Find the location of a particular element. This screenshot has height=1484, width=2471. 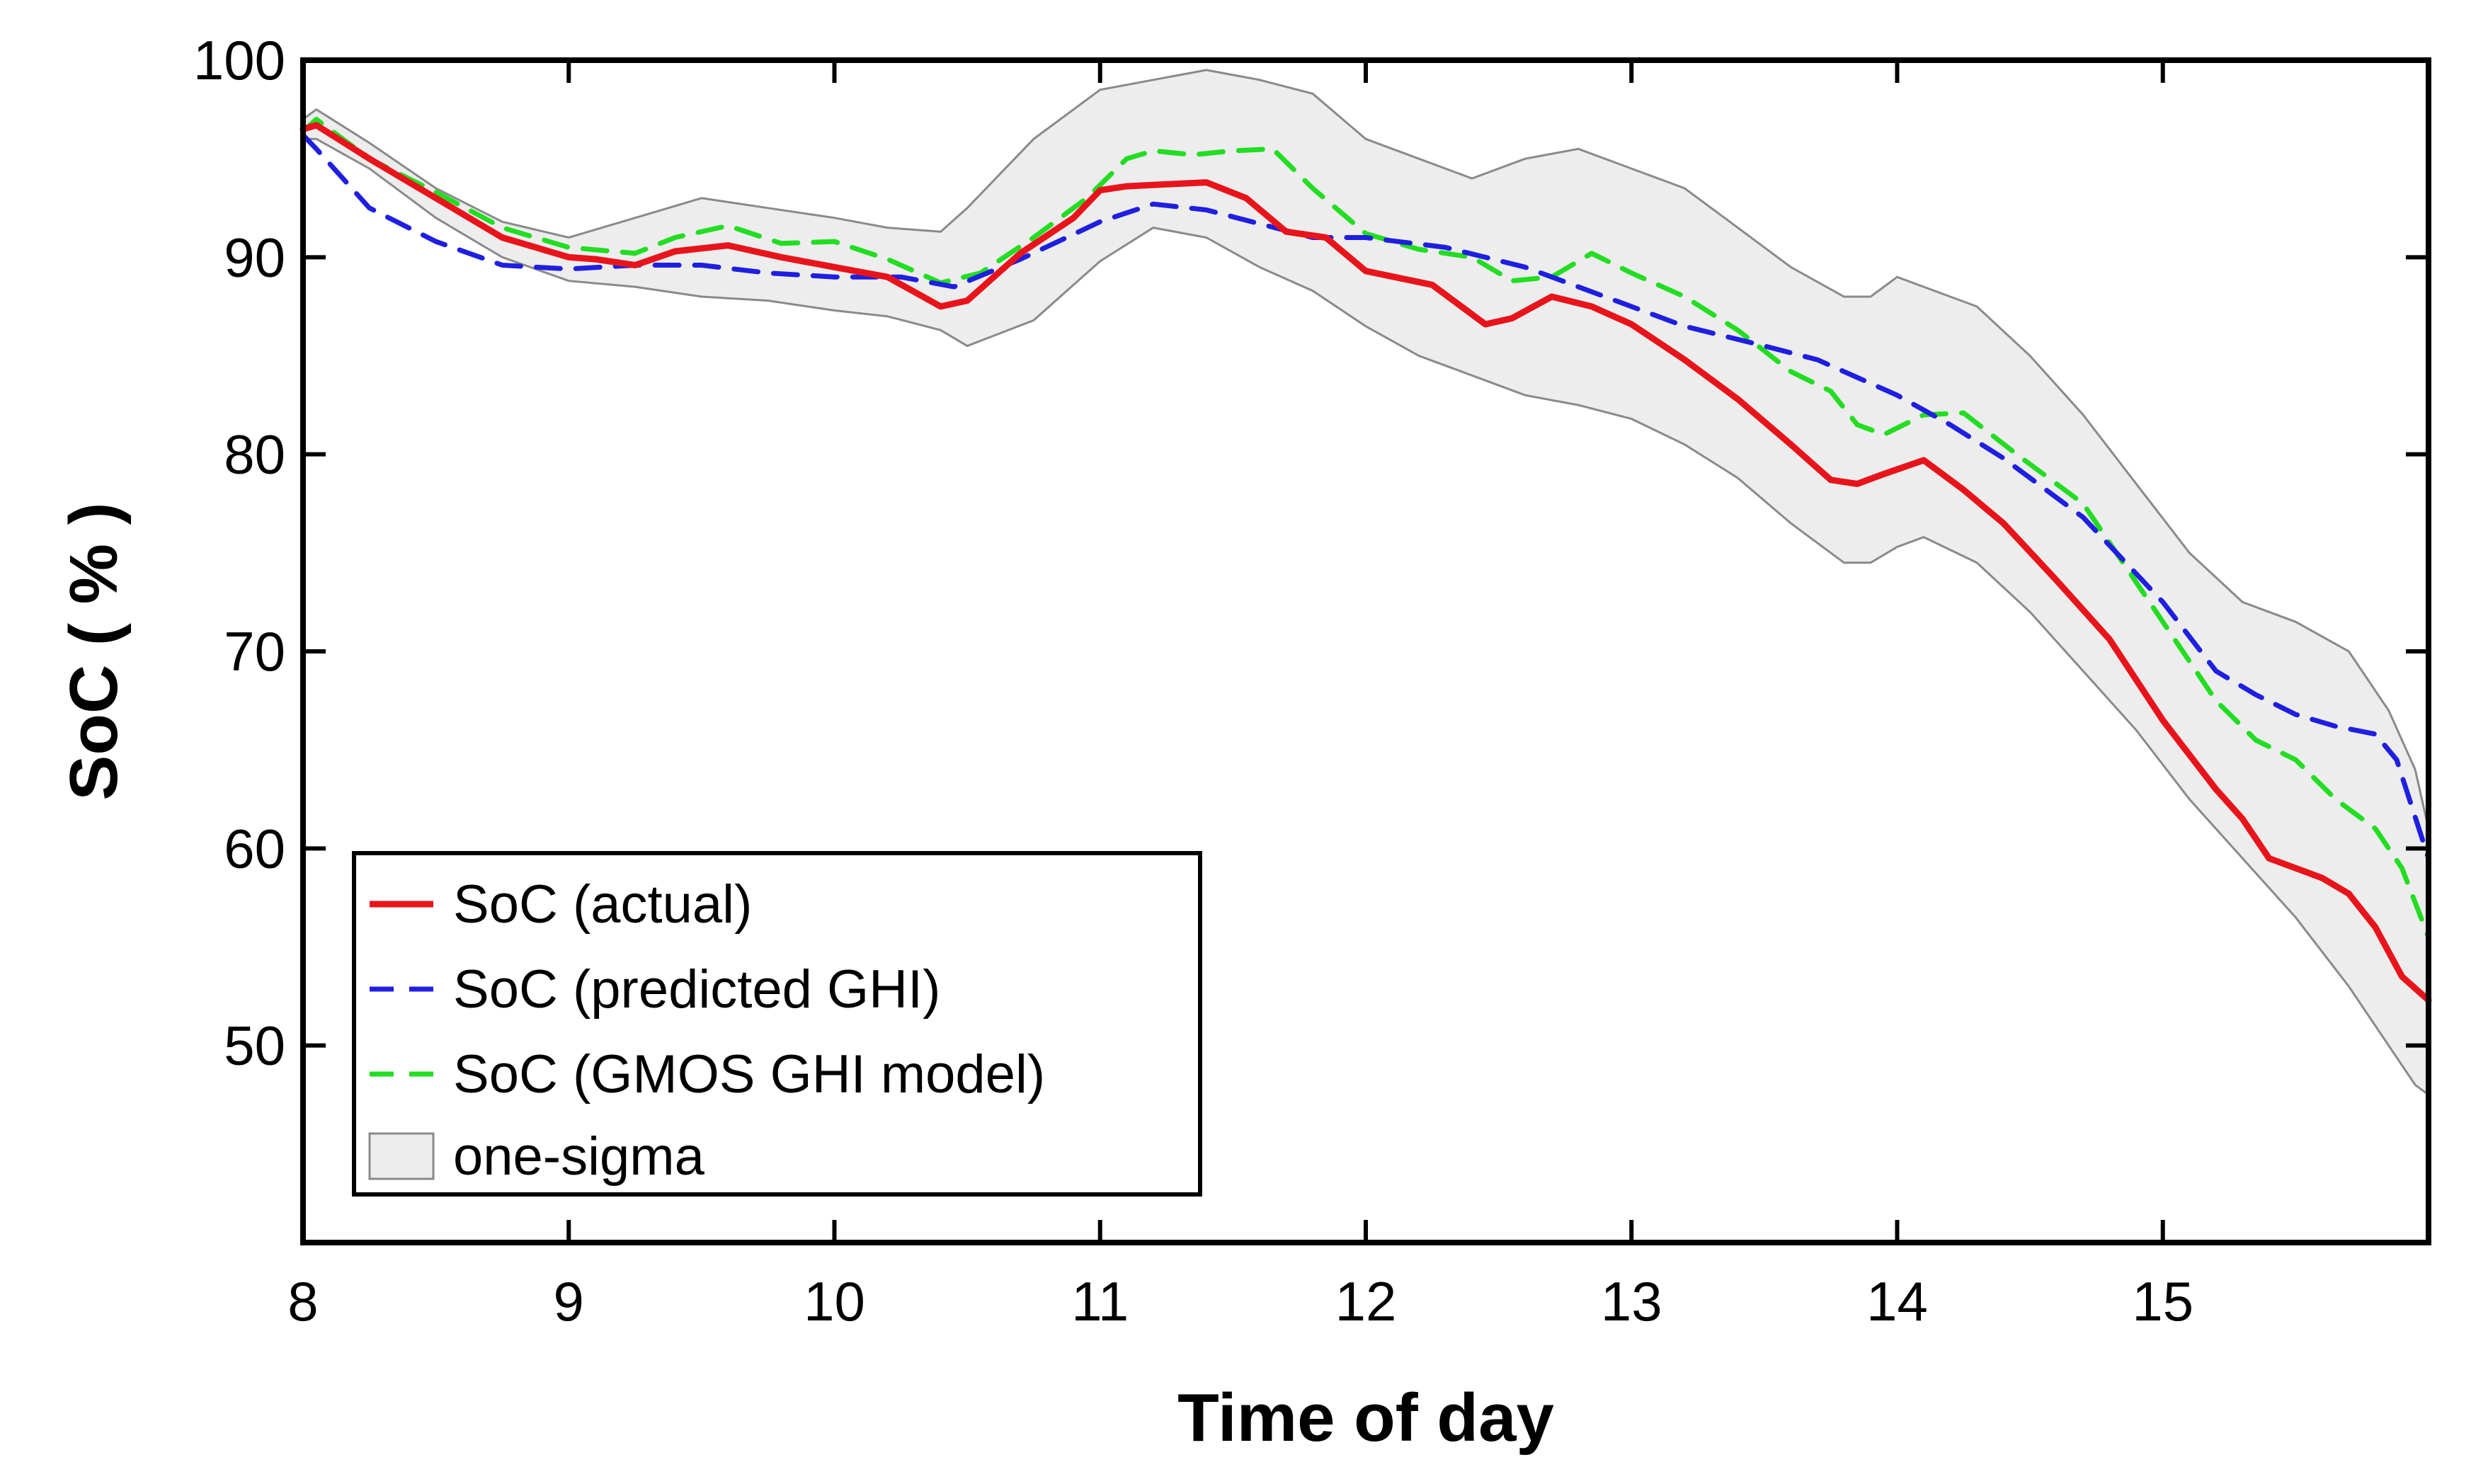

y-tick-label: 80 is located at coordinates (255, 454).